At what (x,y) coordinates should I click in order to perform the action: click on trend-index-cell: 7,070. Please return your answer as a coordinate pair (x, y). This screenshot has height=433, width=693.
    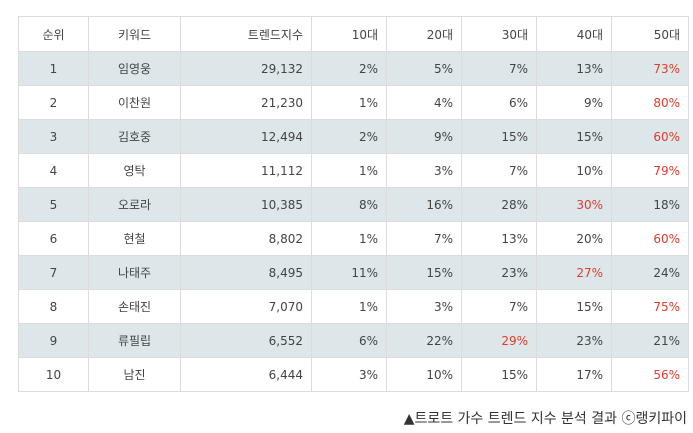
    Looking at the image, I should click on (246, 306).